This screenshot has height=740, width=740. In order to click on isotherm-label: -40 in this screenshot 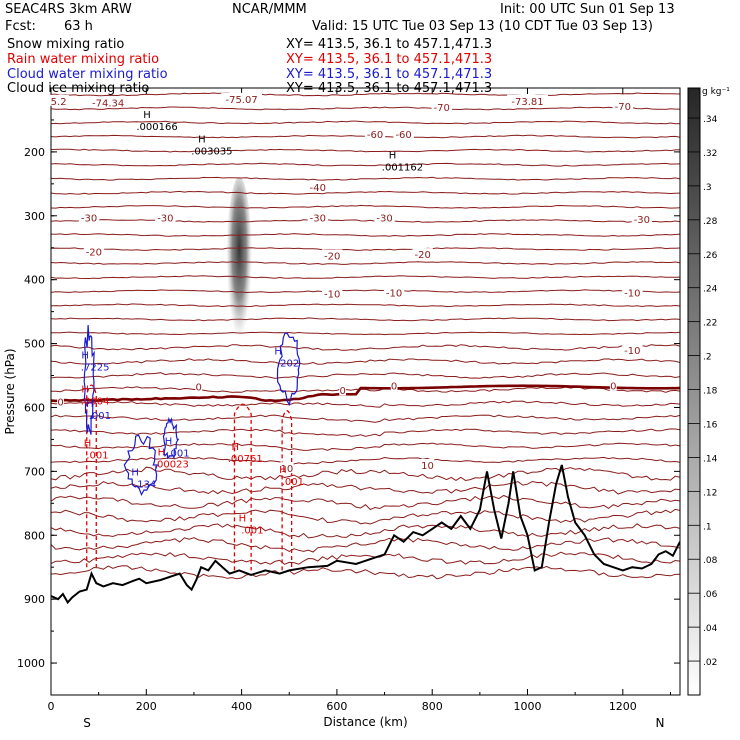, I will do `click(318, 188)`.